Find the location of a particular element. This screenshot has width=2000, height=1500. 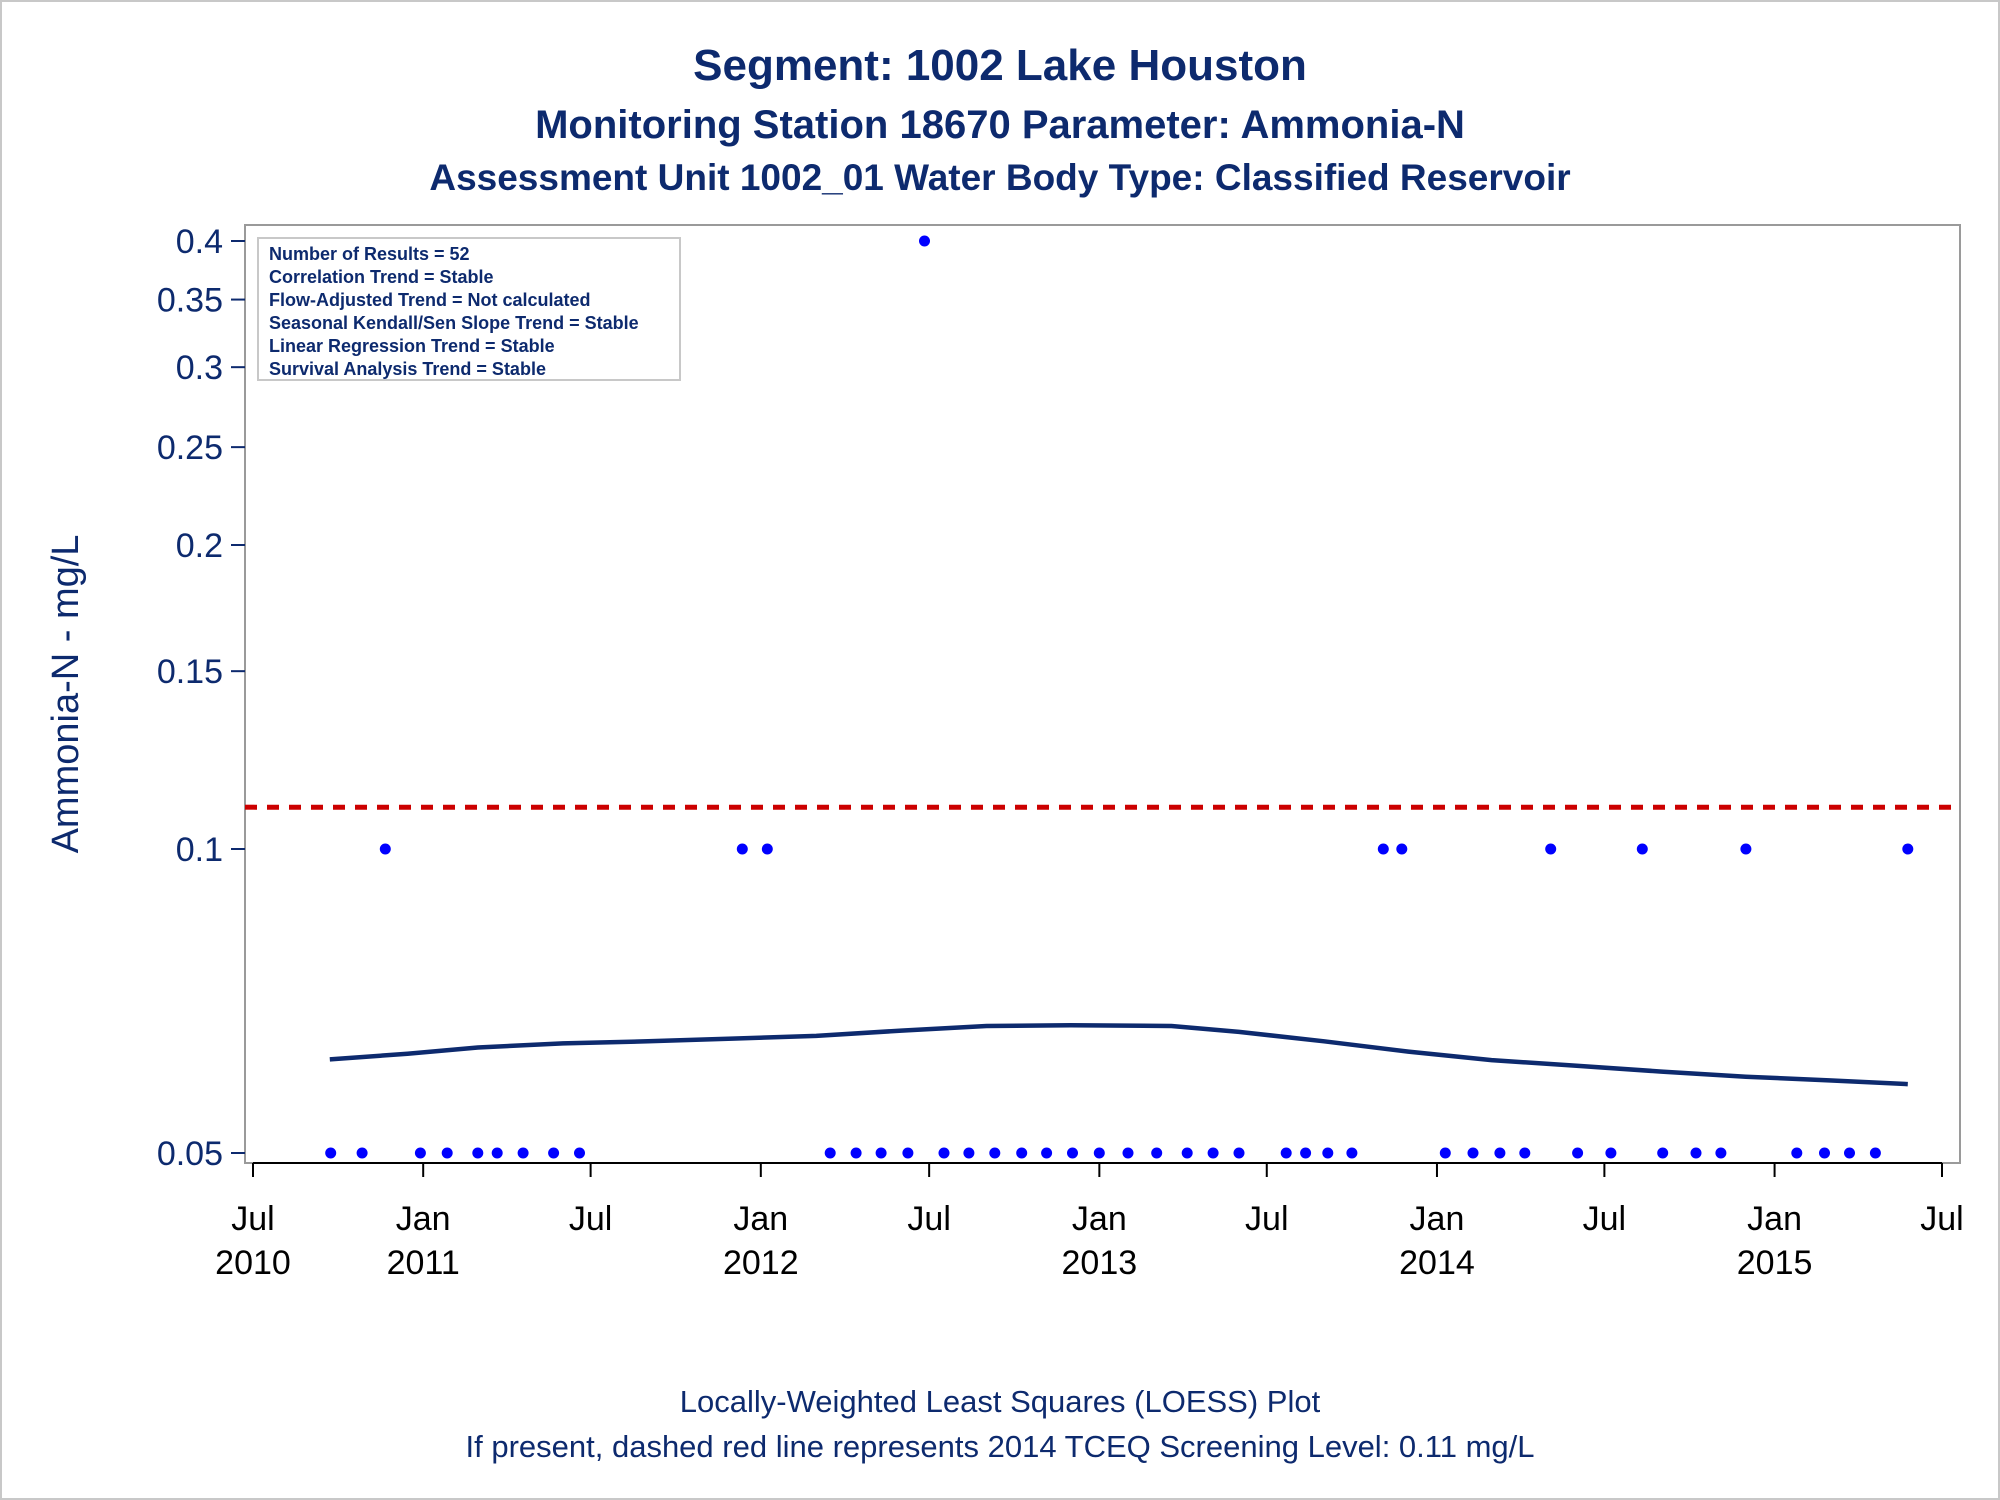

chart-title: Segment: 1002 Lake Houston is located at coordinates (1000, 65).